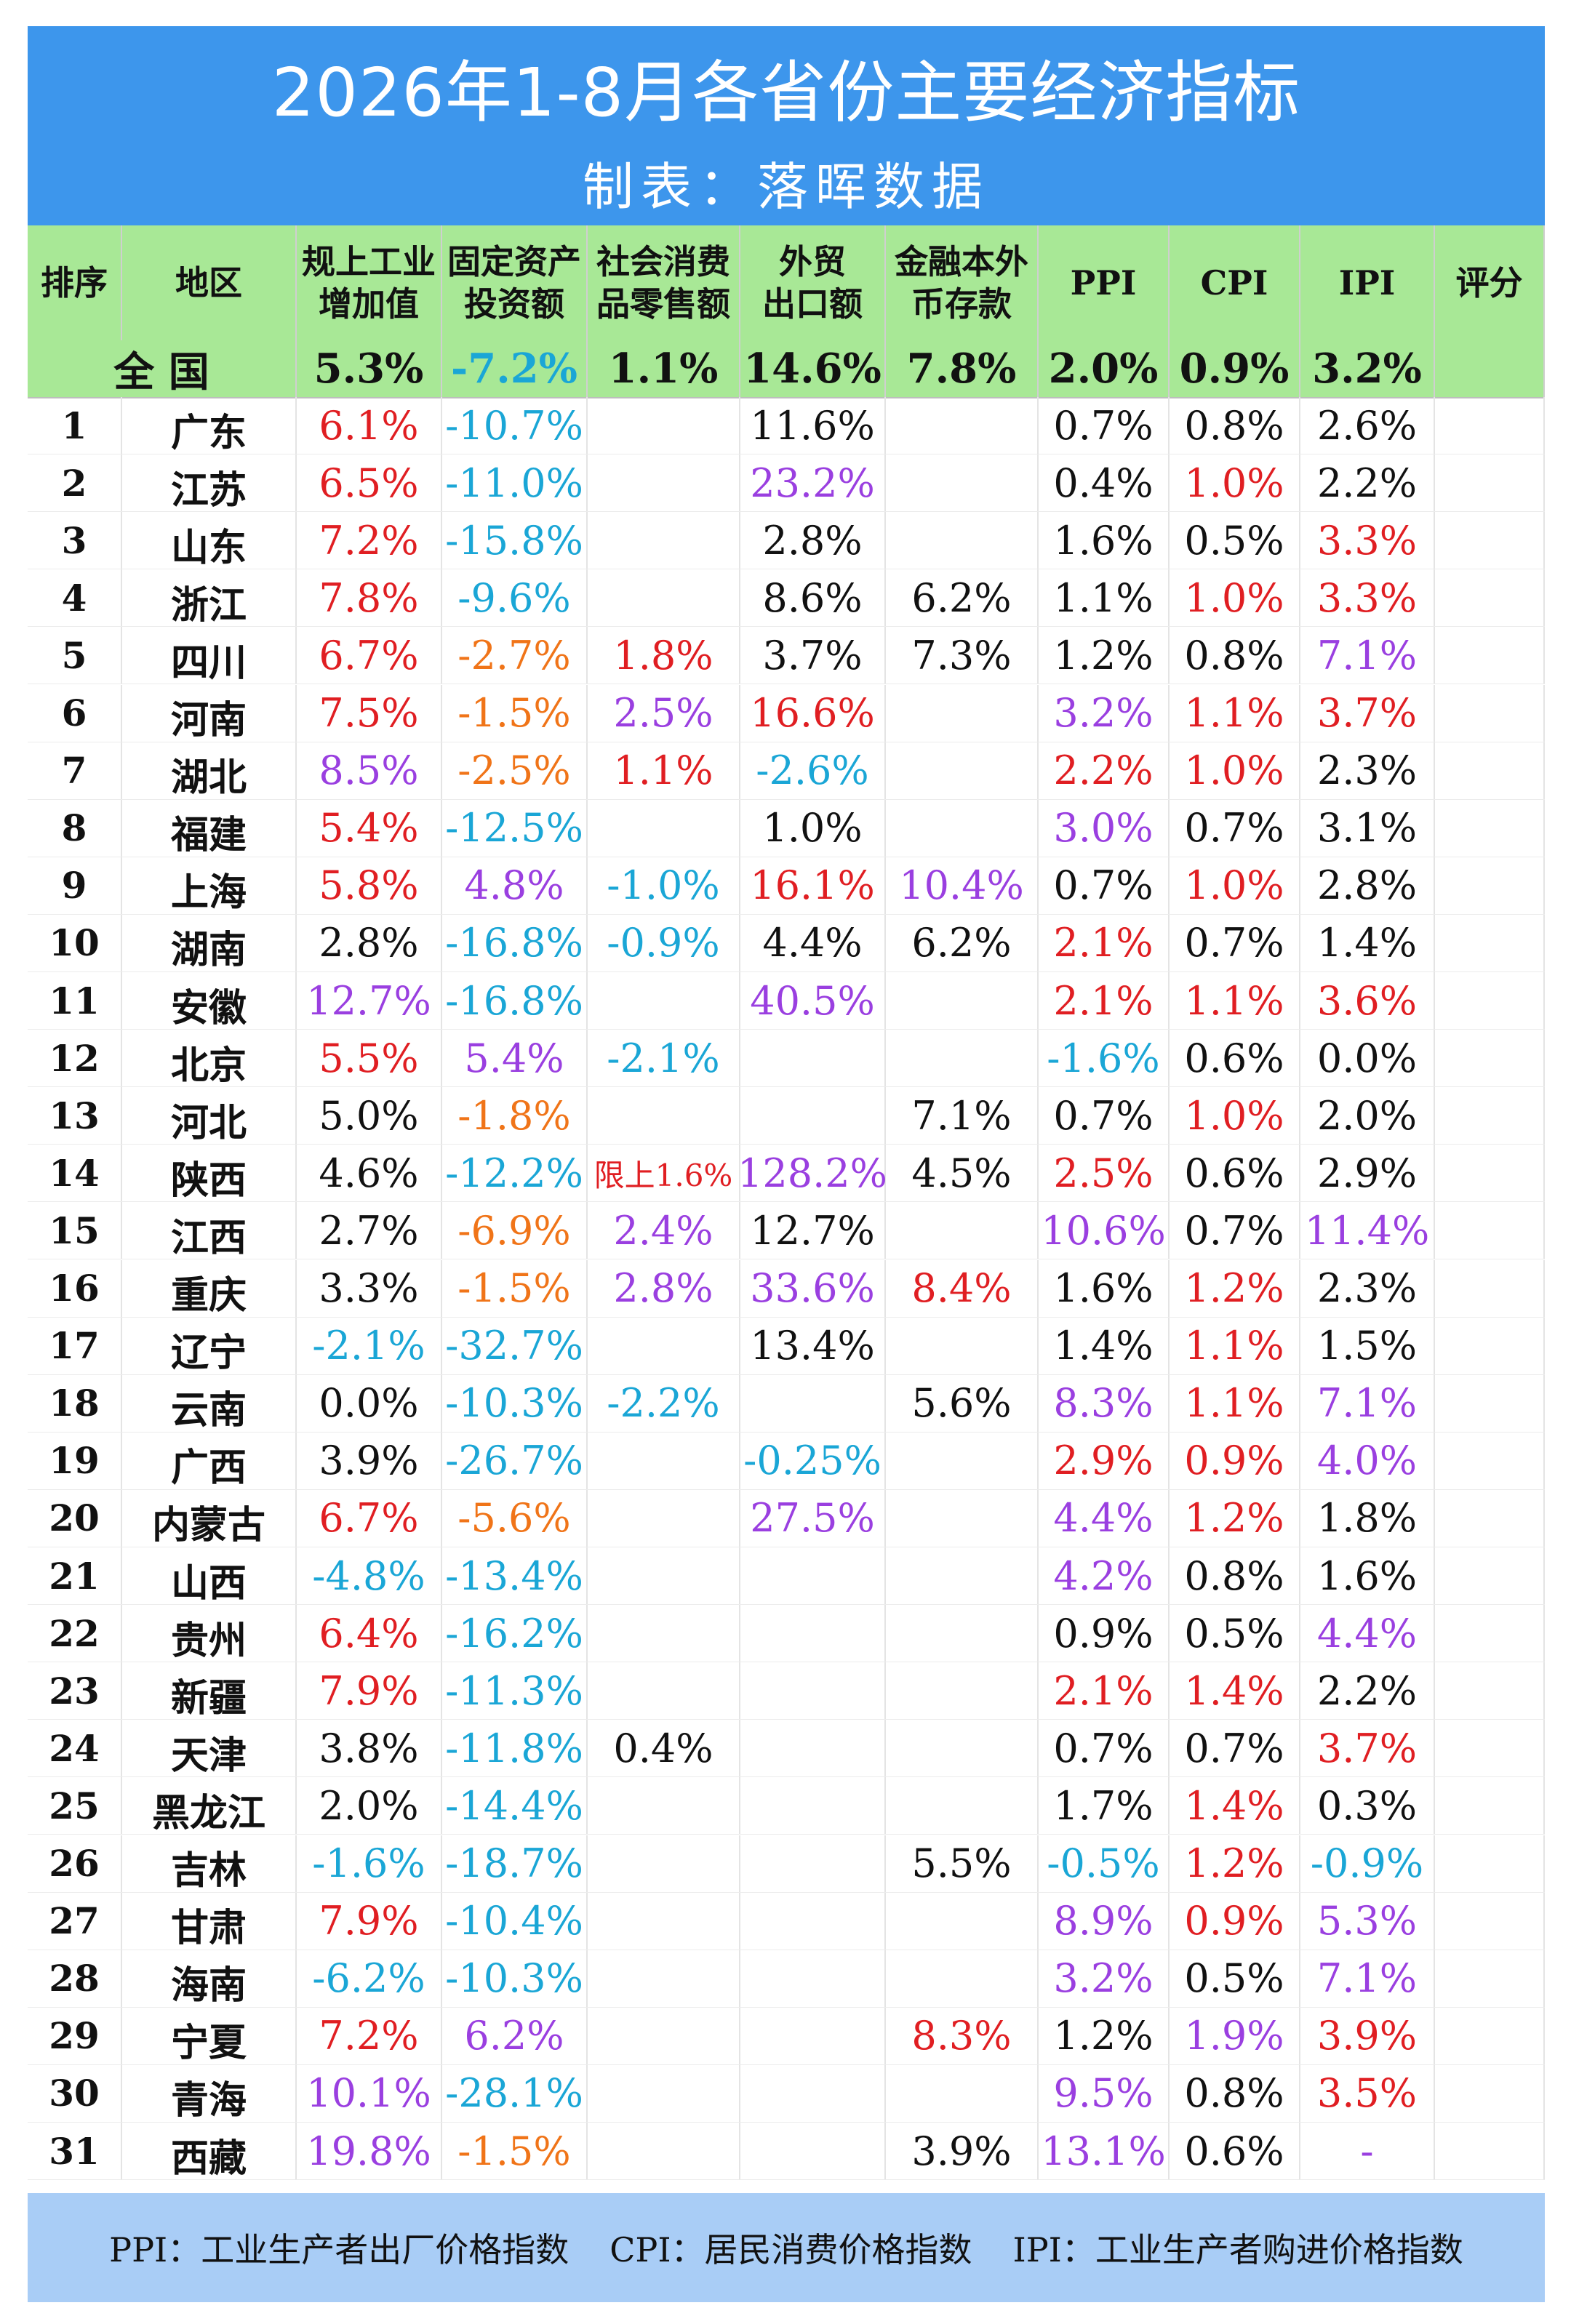 The image size is (1571, 2324). What do you see at coordinates (1105, 1460) in the screenshot?
I see `value-cell: 2.9%` at bounding box center [1105, 1460].